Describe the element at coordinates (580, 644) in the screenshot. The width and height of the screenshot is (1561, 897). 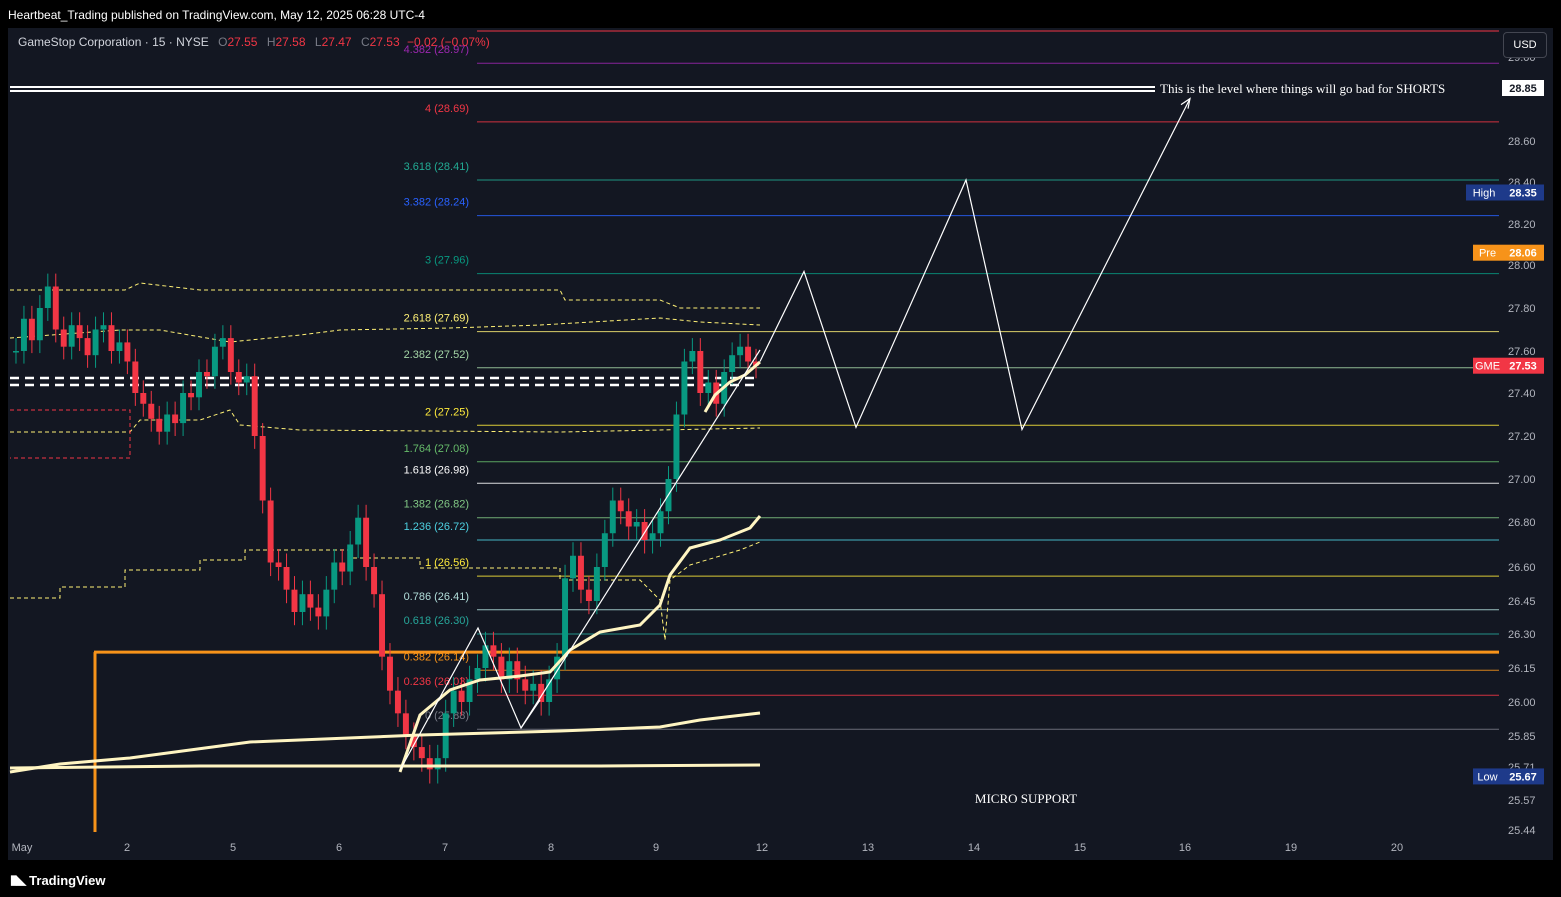
I see `vwap-line` at that location.